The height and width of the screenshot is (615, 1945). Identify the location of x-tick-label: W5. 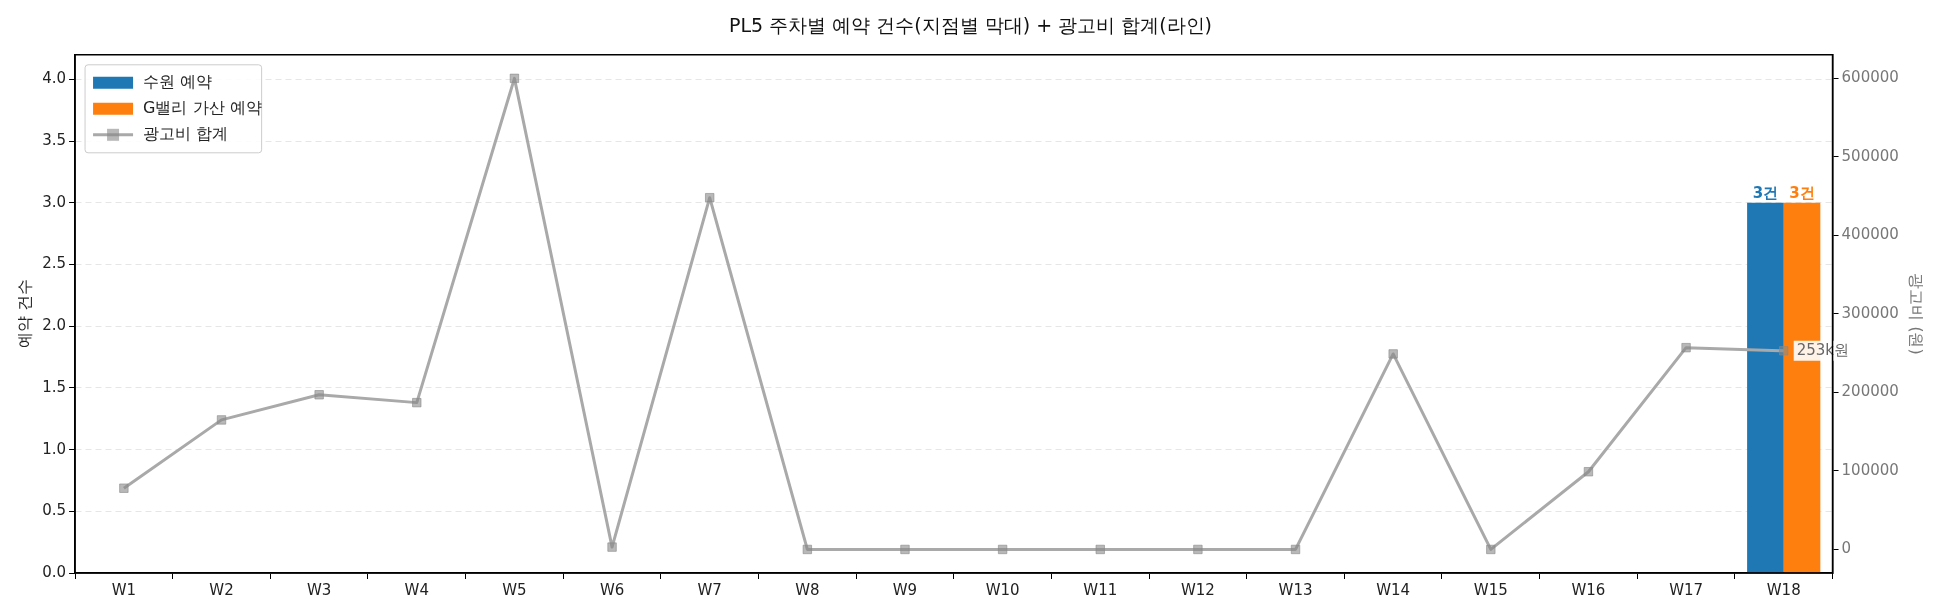
(514, 589).